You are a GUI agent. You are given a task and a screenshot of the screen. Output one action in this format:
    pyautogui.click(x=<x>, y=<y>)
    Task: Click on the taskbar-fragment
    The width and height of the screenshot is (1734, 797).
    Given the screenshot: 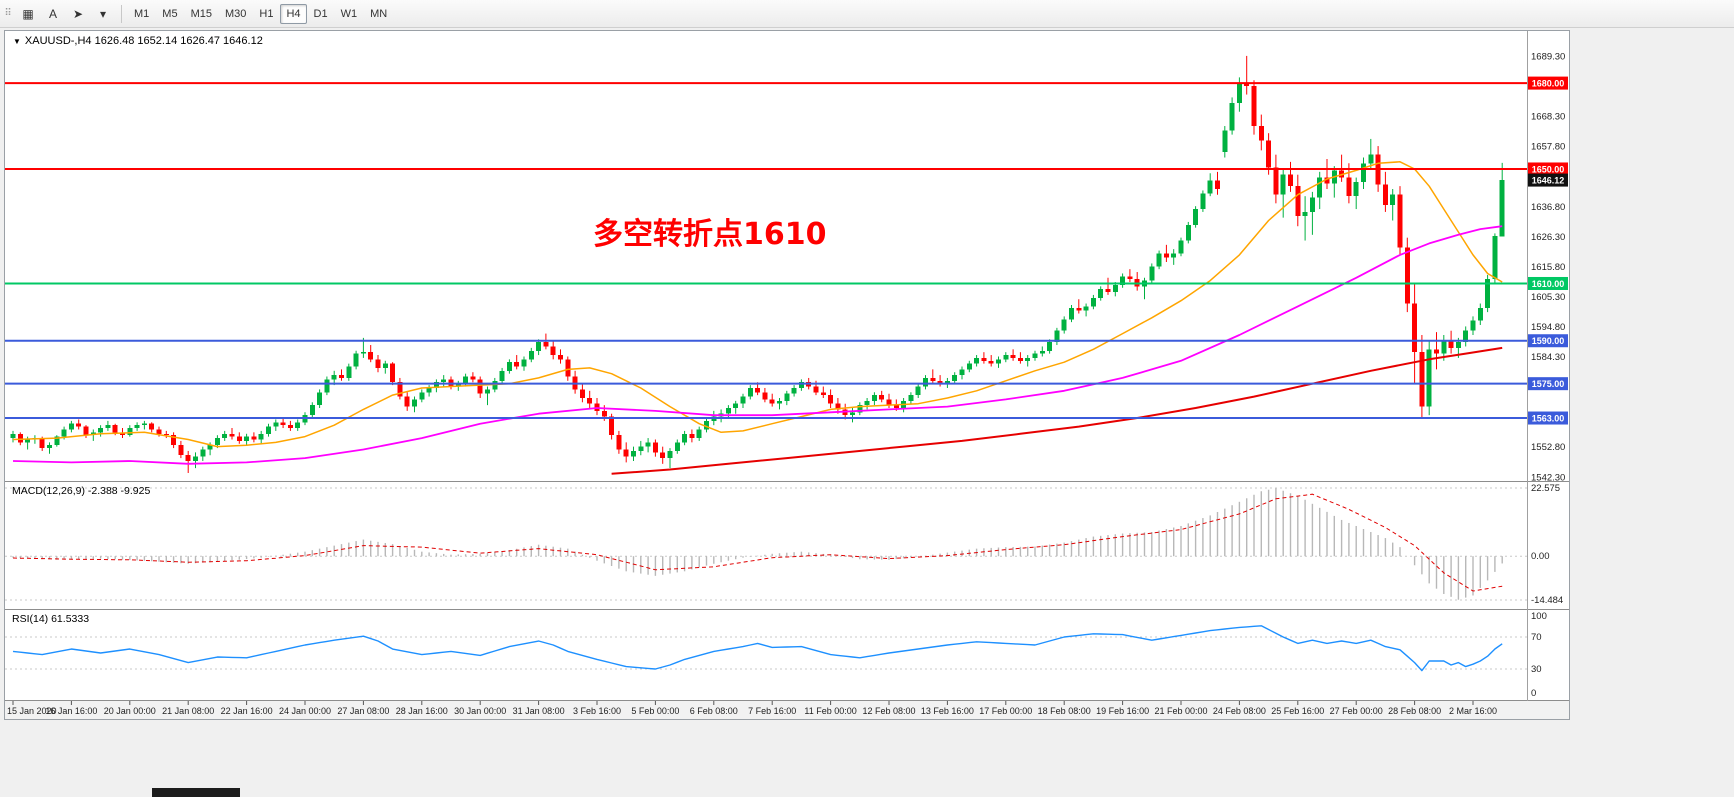 What is the action you would take?
    pyautogui.click(x=196, y=792)
    